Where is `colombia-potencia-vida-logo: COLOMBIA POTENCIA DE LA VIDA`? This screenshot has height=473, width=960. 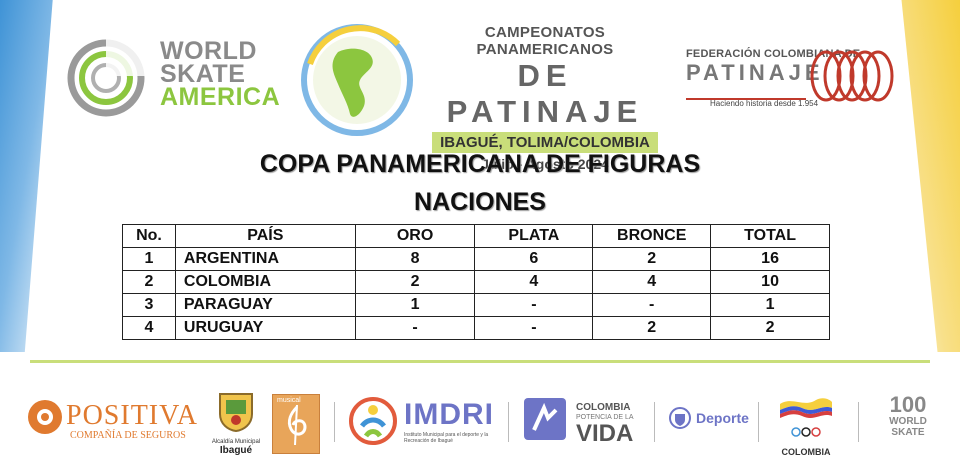
colombia-potencia-vida-logo: COLOMBIA POTENCIA DE LA VIDA is located at coordinates (578, 421).